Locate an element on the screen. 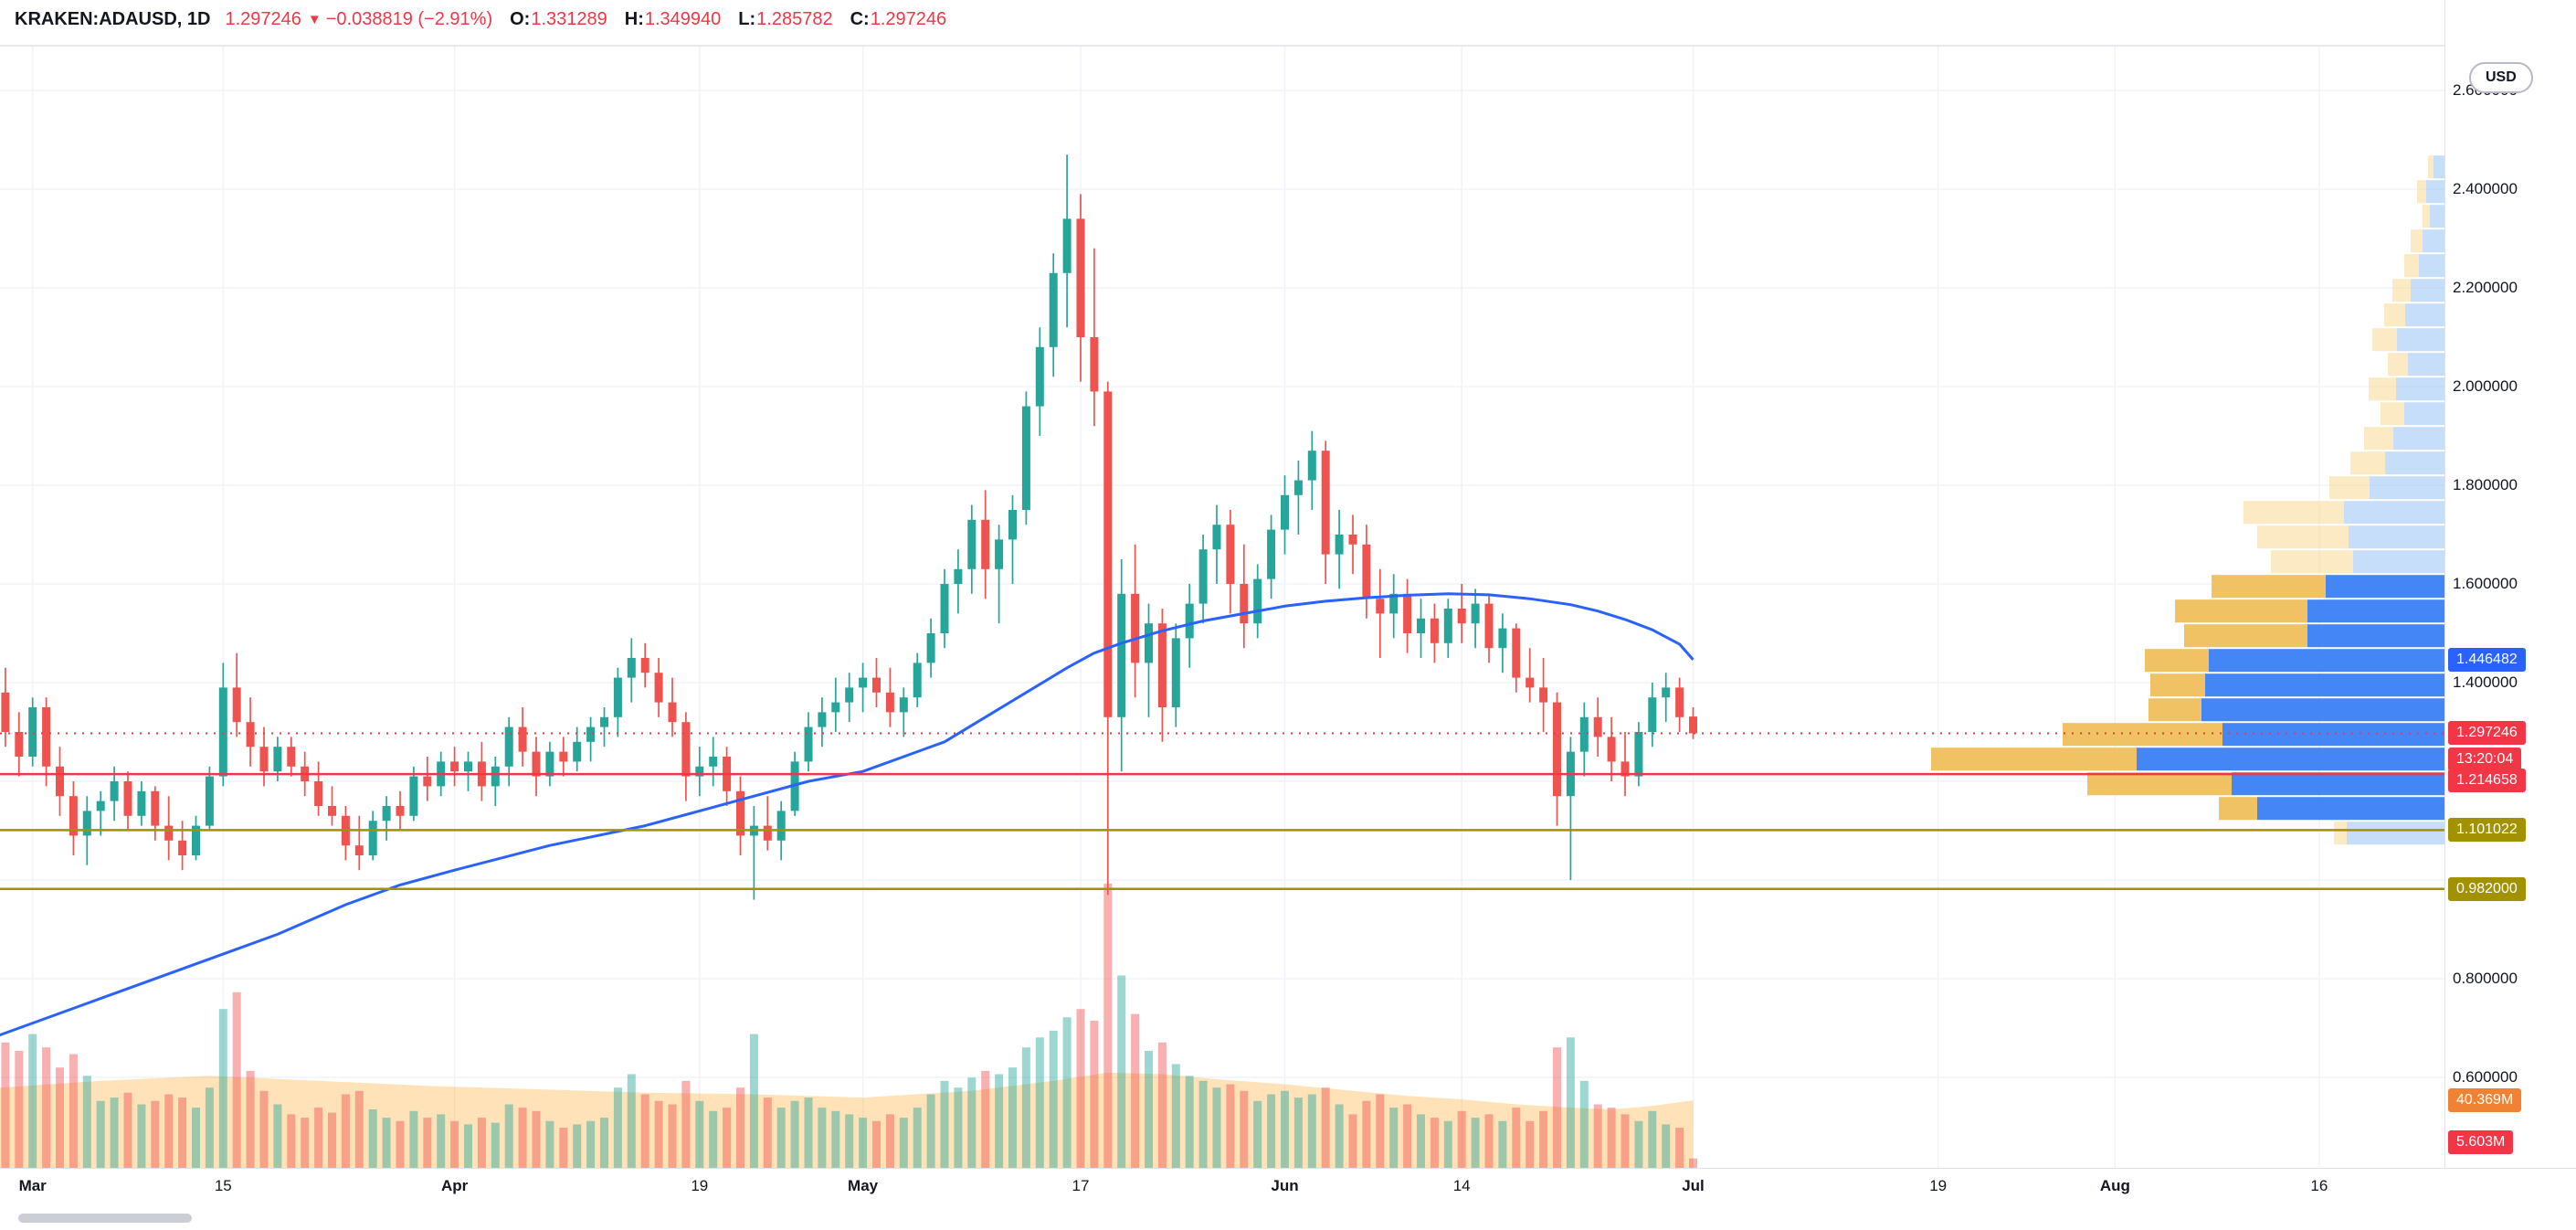 The width and height of the screenshot is (2576, 1230). symbol-interval-title: KRAKEN:ADAUSD, 1D is located at coordinates (113, 19).